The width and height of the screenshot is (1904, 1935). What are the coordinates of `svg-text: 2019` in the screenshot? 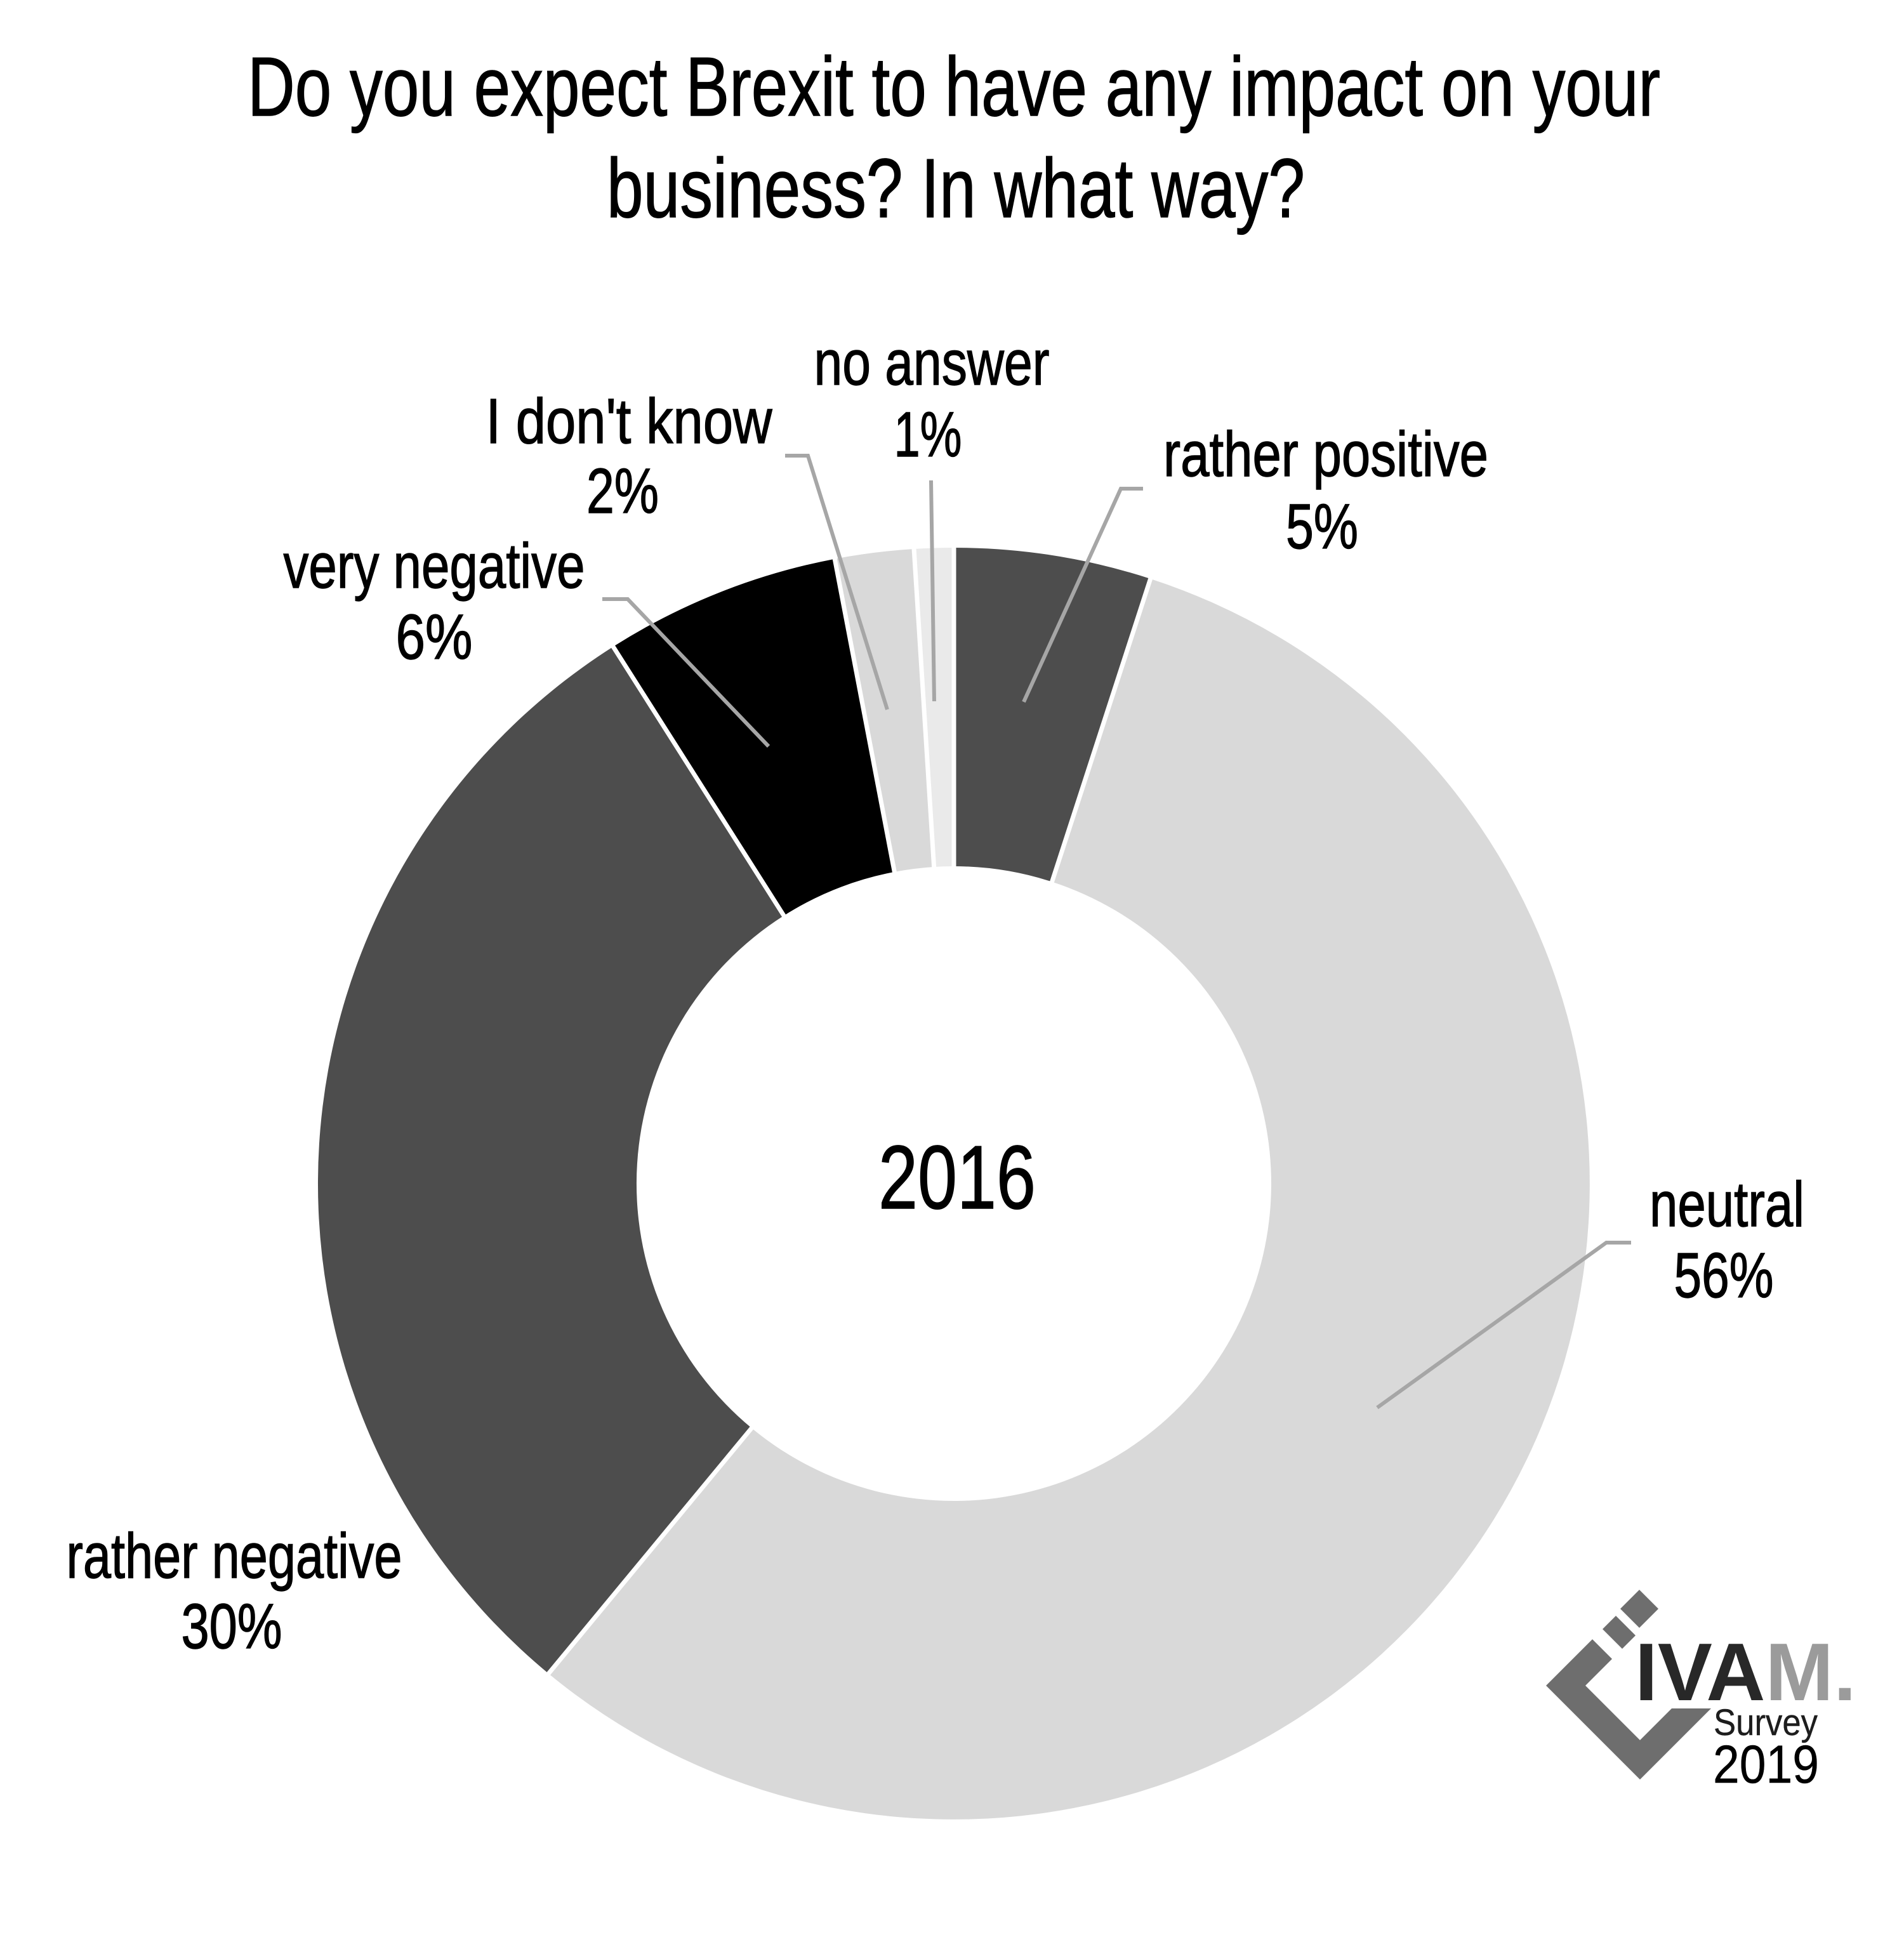 It's located at (1766, 1764).